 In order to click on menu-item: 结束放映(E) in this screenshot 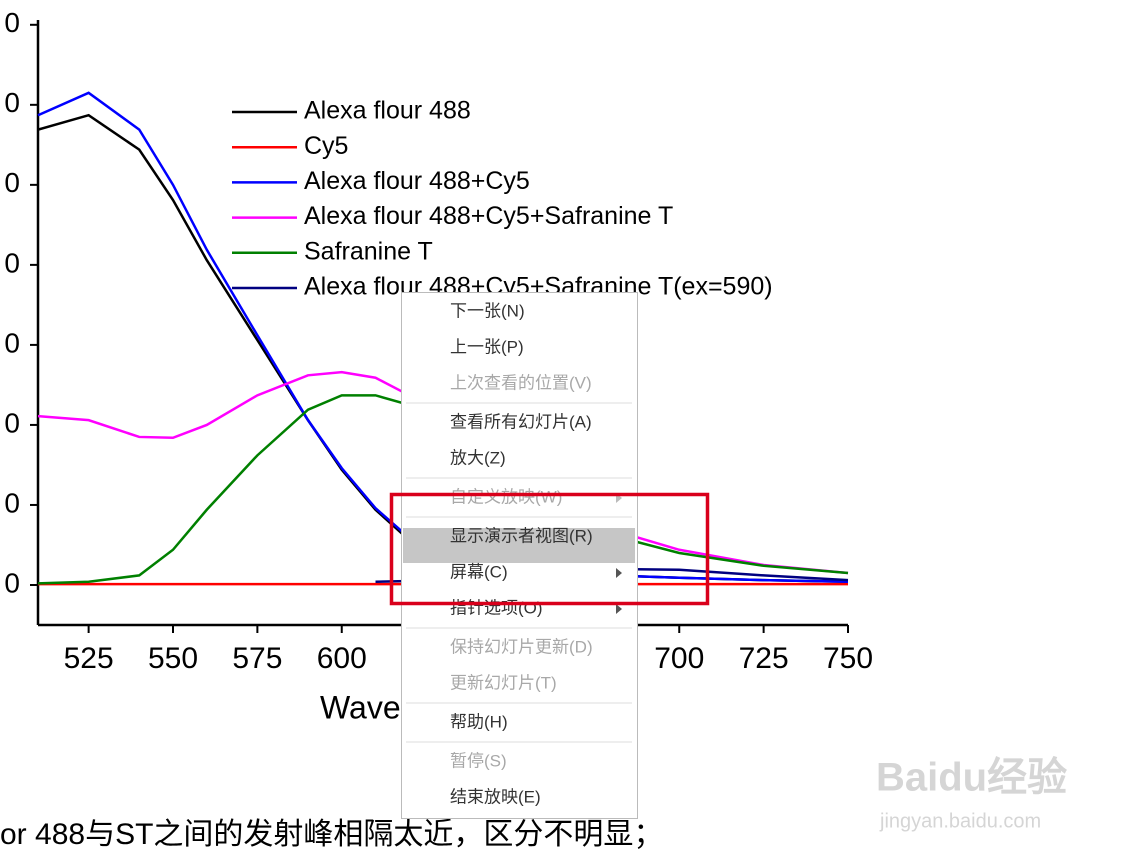, I will do `click(495, 796)`.